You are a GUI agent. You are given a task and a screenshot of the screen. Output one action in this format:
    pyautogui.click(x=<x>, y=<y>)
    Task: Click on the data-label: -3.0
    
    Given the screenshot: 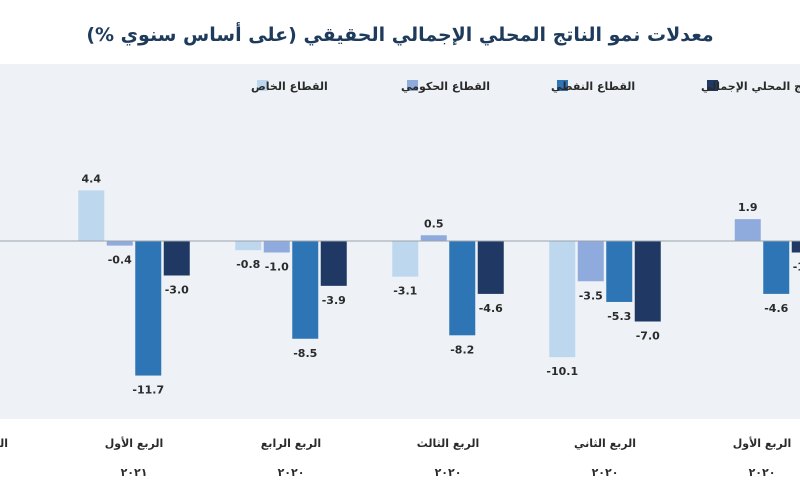 What is the action you would take?
    pyautogui.click(x=177, y=290)
    